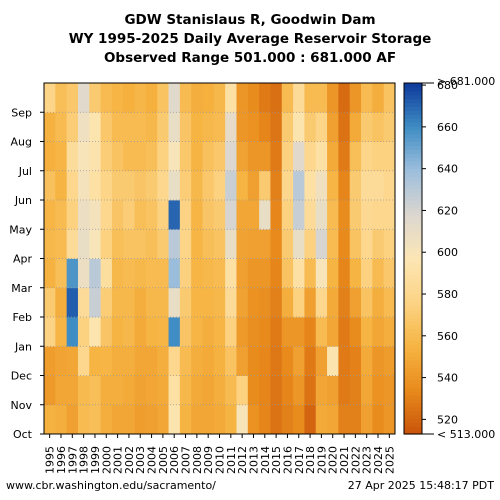  Describe the element at coordinates (333, 460) in the screenshot. I see `x-tick-label: 2020` at that location.